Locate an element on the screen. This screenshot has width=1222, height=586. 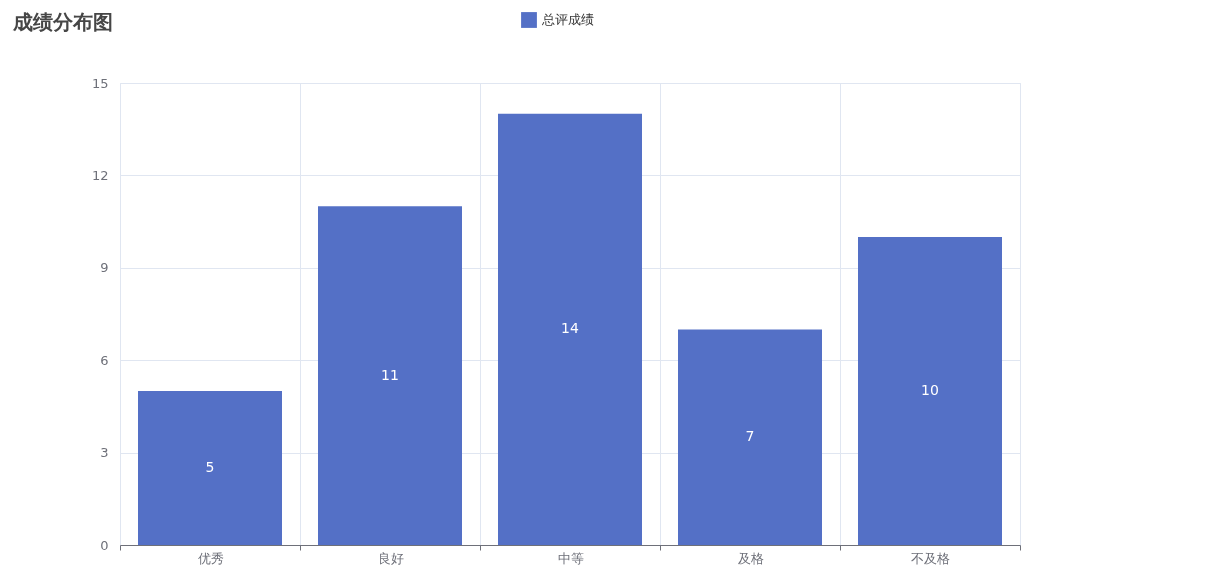
data-label: 14 is located at coordinates (570, 328).